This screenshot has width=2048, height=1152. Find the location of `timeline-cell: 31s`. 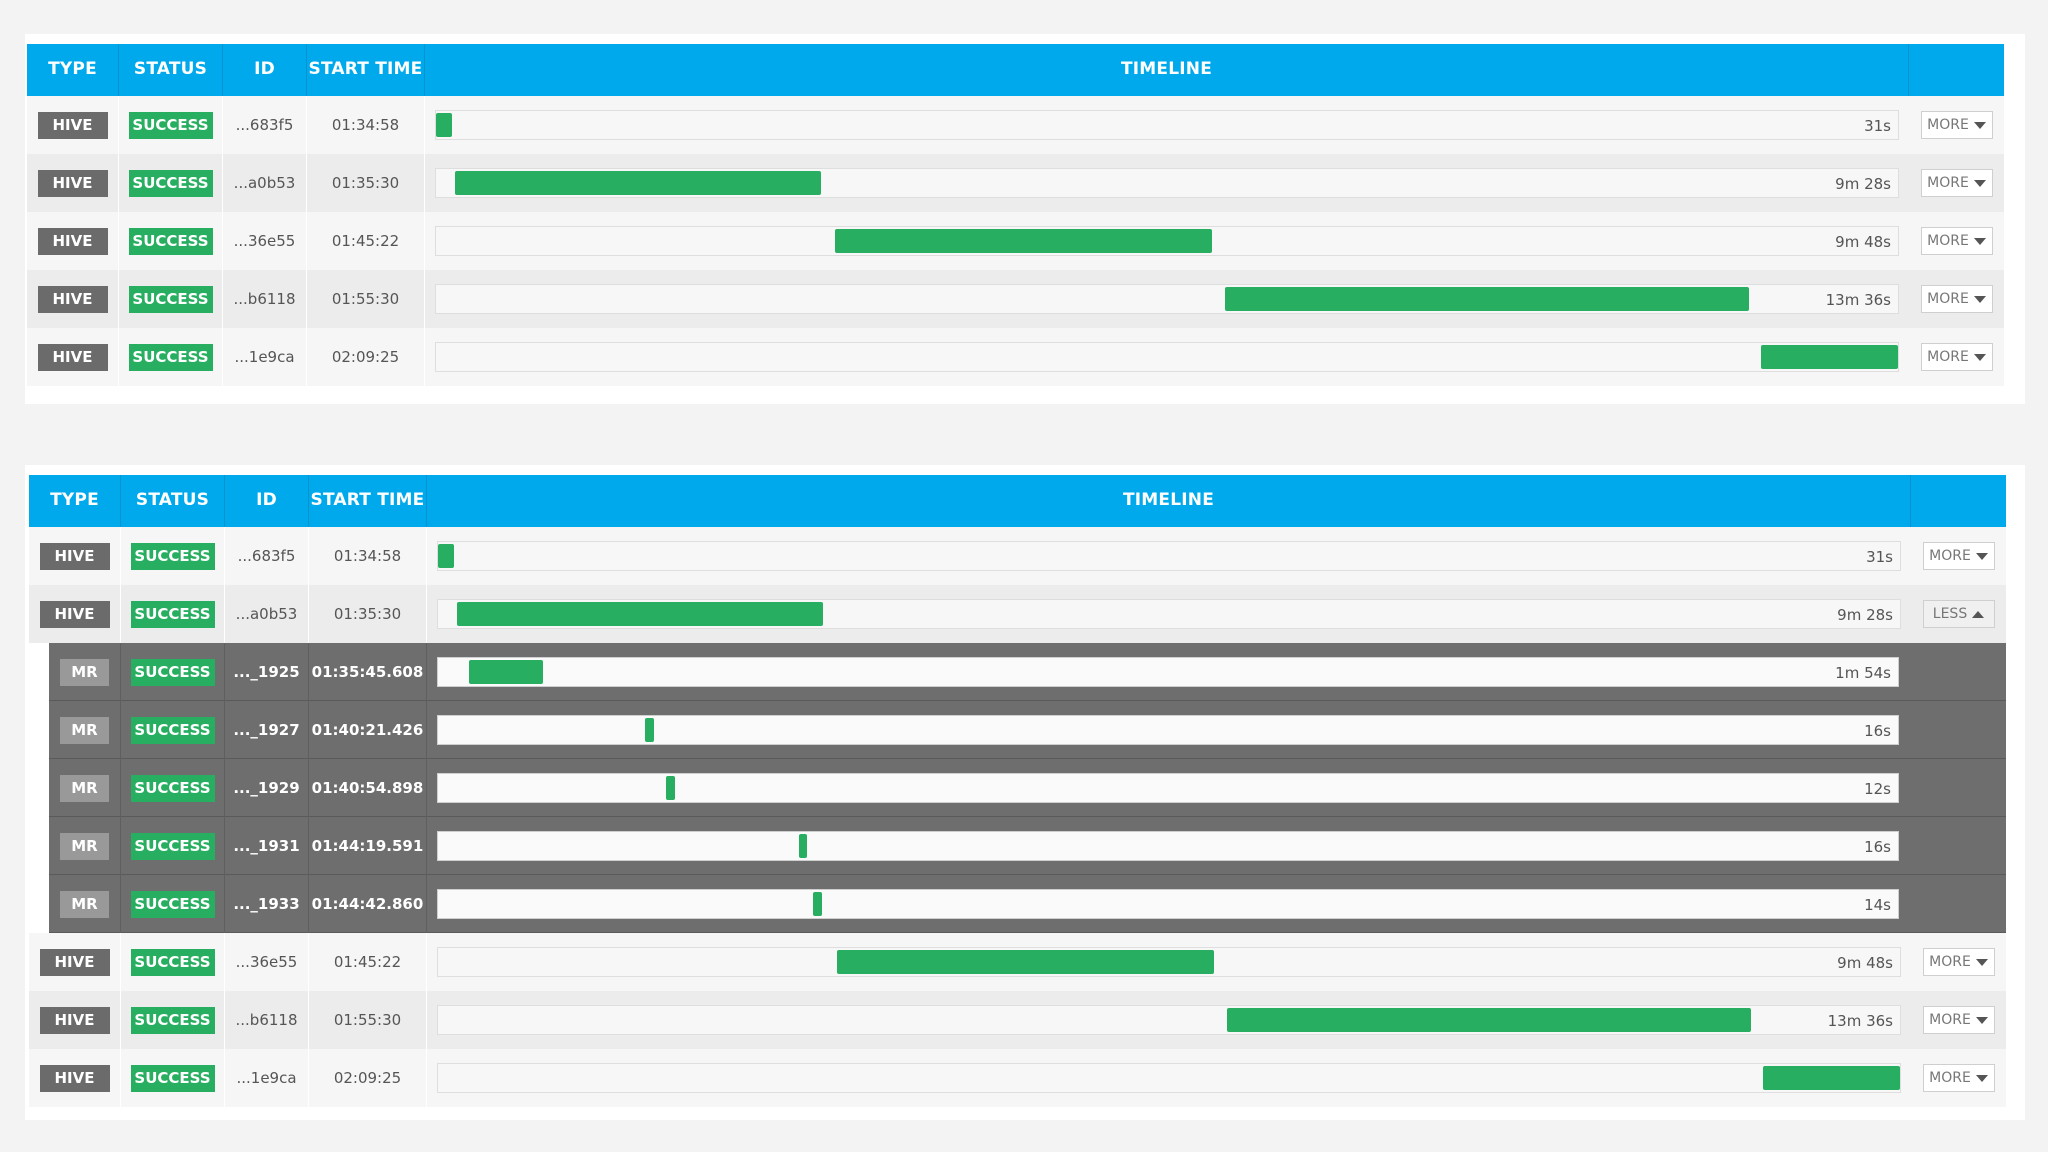

timeline-cell: 31s is located at coordinates (1169, 556).